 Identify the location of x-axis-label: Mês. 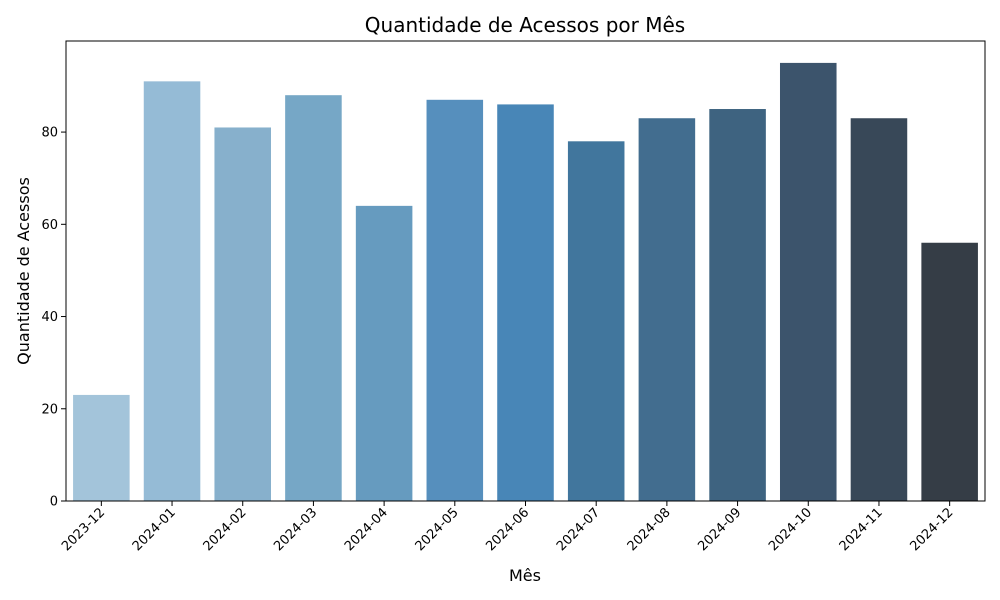
(525, 575).